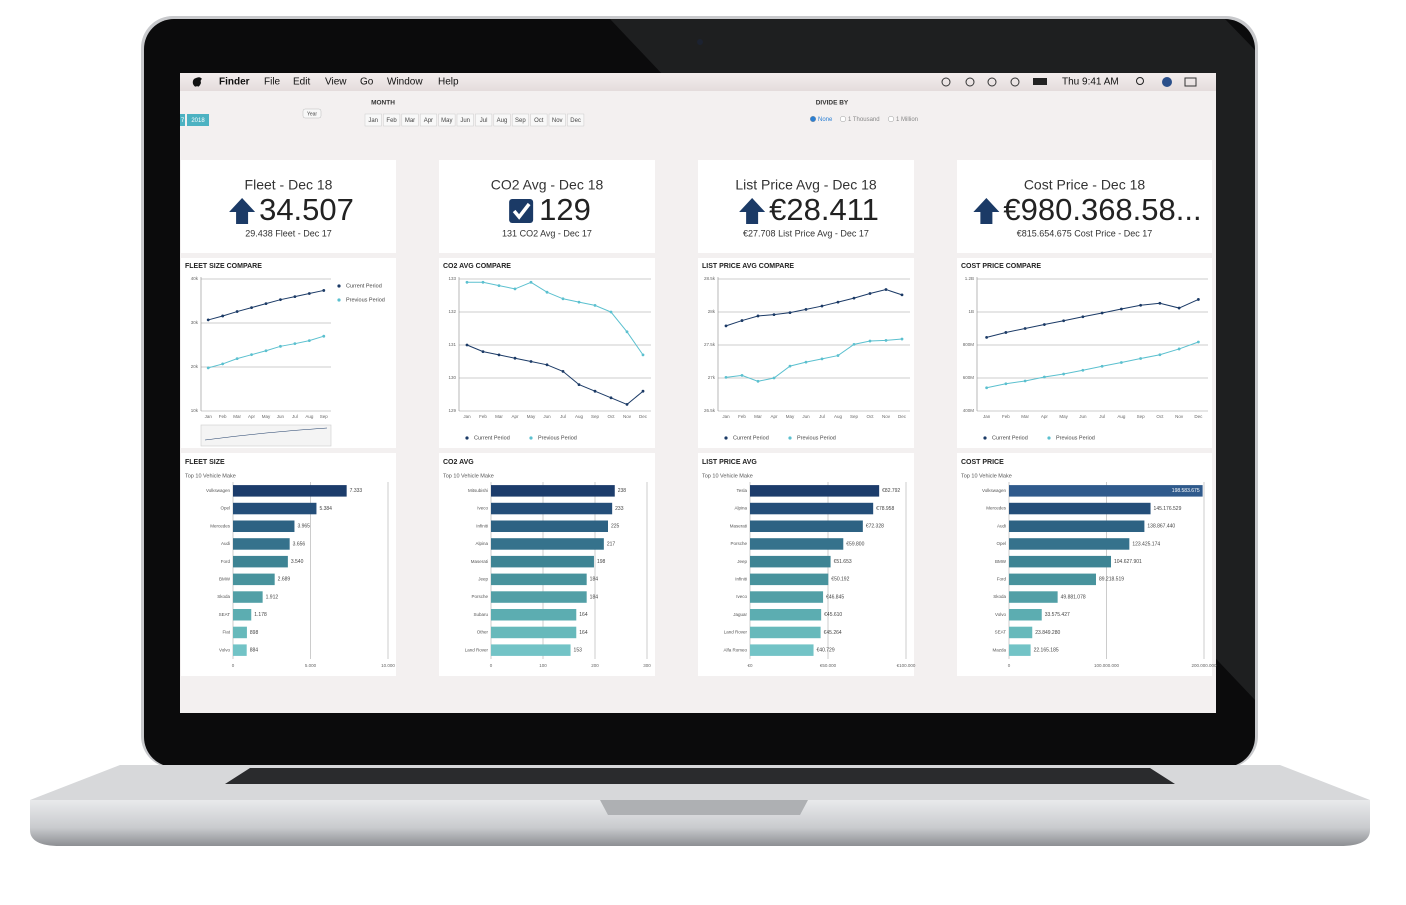 The image size is (1406, 905). Describe the element at coordinates (1010, 438) in the screenshot. I see `legend-label: Current Period` at that location.